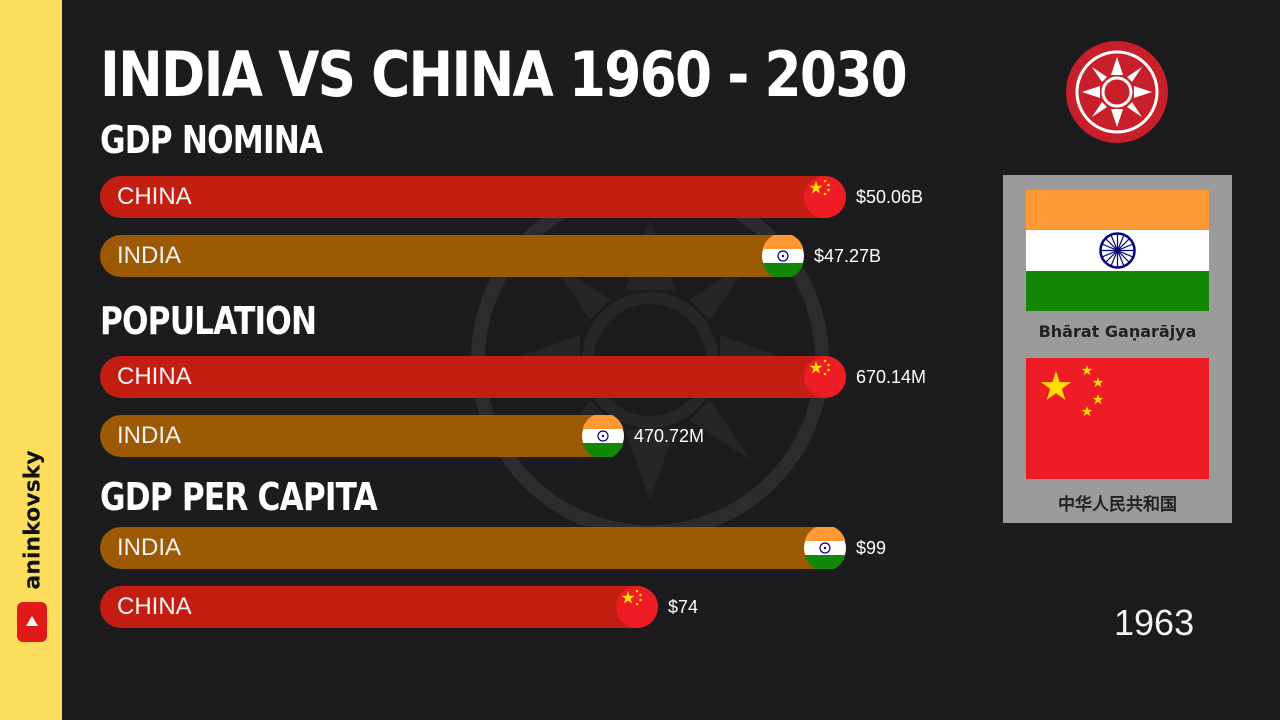  What do you see at coordinates (211, 140) in the screenshot?
I see `section-title-gdp-nominal: GDP NOMINA` at bounding box center [211, 140].